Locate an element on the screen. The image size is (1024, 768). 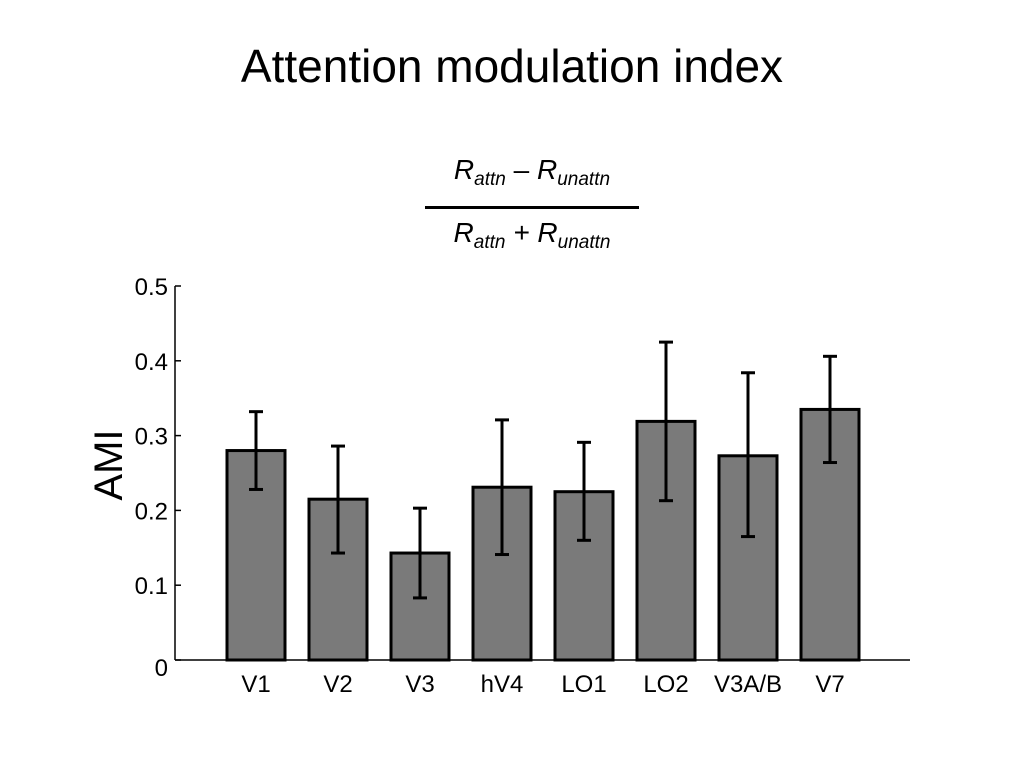
x-tick-label: hV4 is located at coordinates (502, 684).